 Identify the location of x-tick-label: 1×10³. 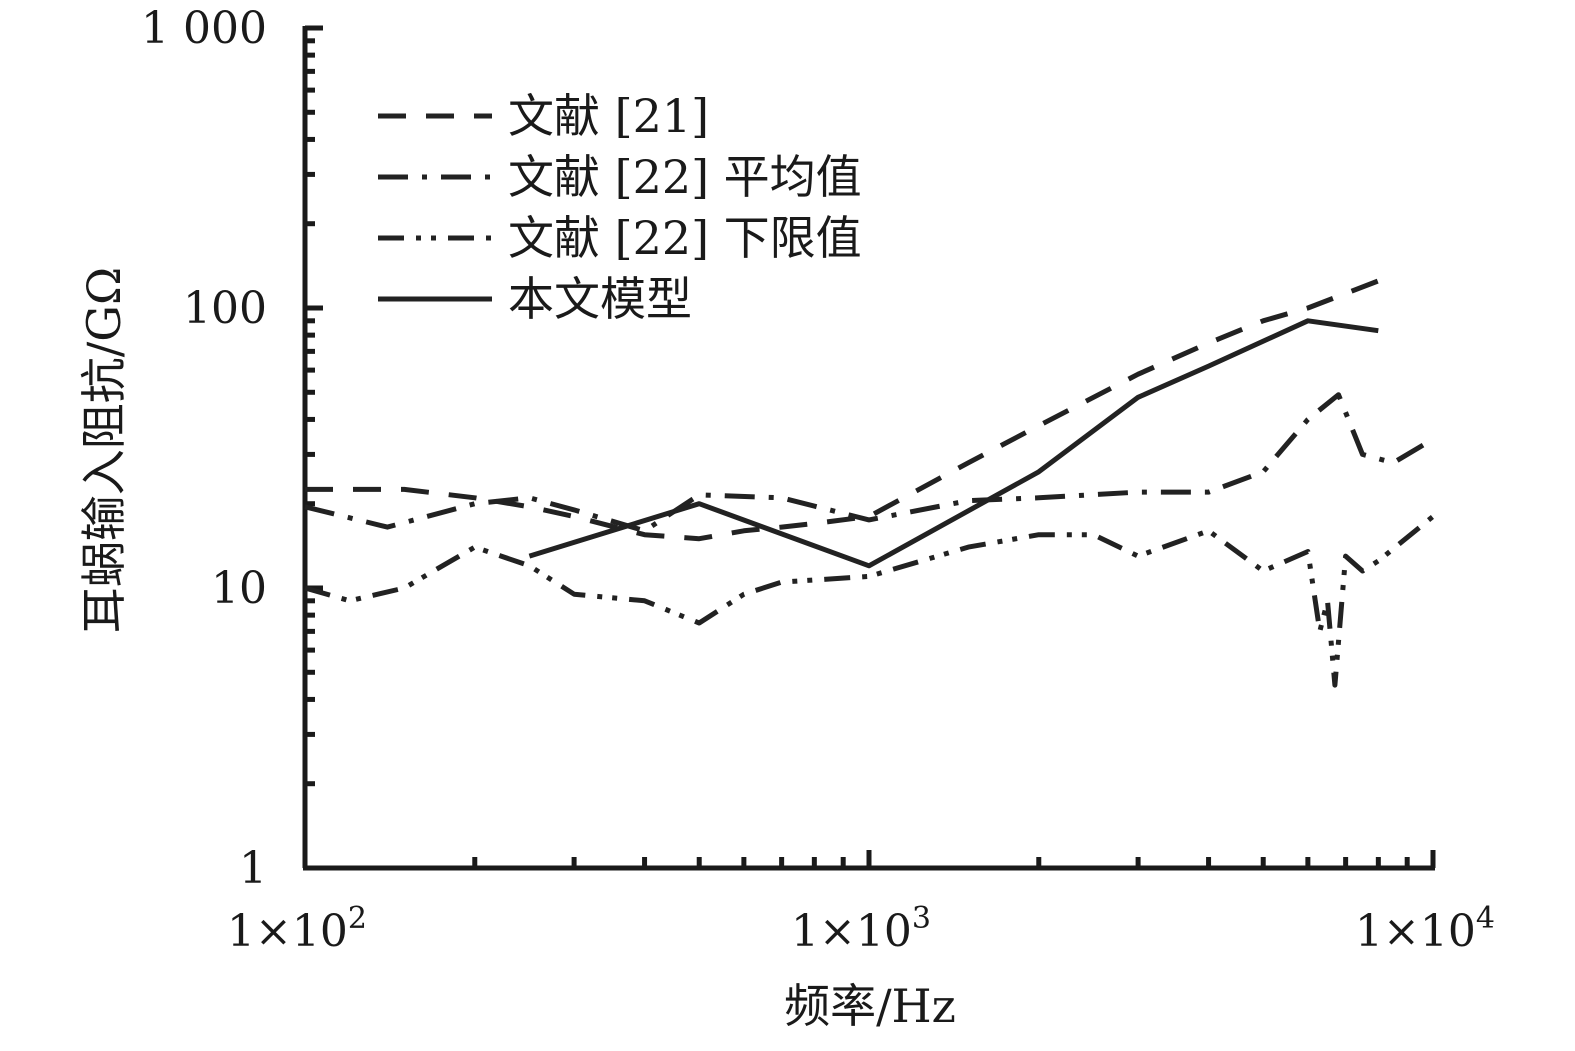
(861, 929).